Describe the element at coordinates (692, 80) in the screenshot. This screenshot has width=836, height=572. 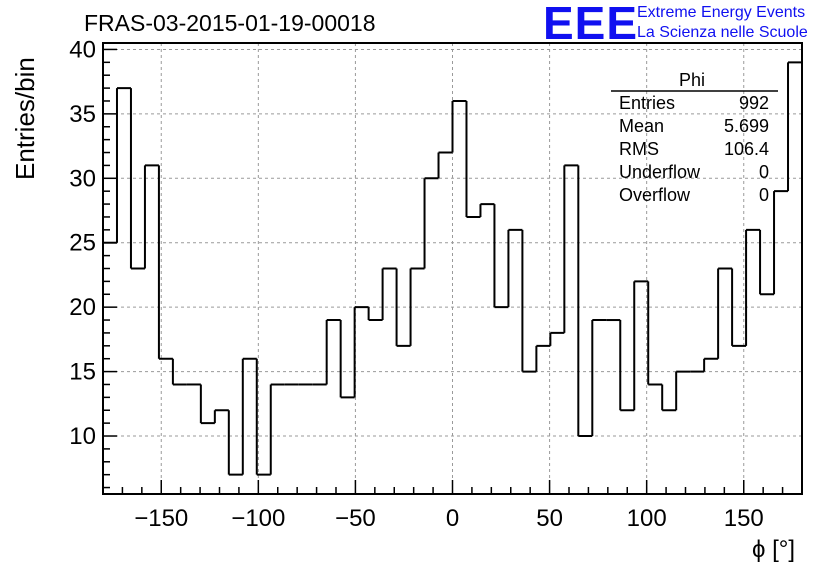
I see `stats-title: Phi` at that location.